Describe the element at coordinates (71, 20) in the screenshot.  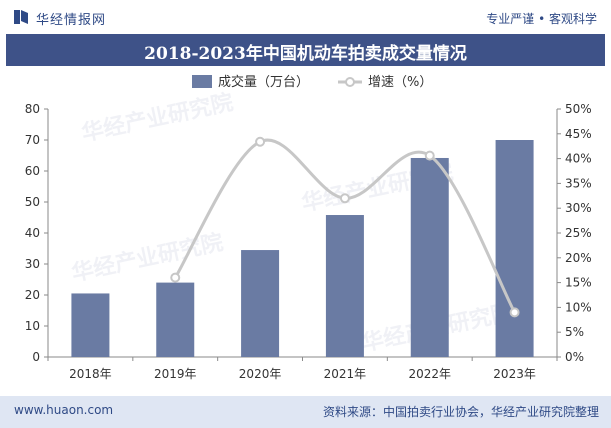
I see `brand-name: 华经情报网` at that location.